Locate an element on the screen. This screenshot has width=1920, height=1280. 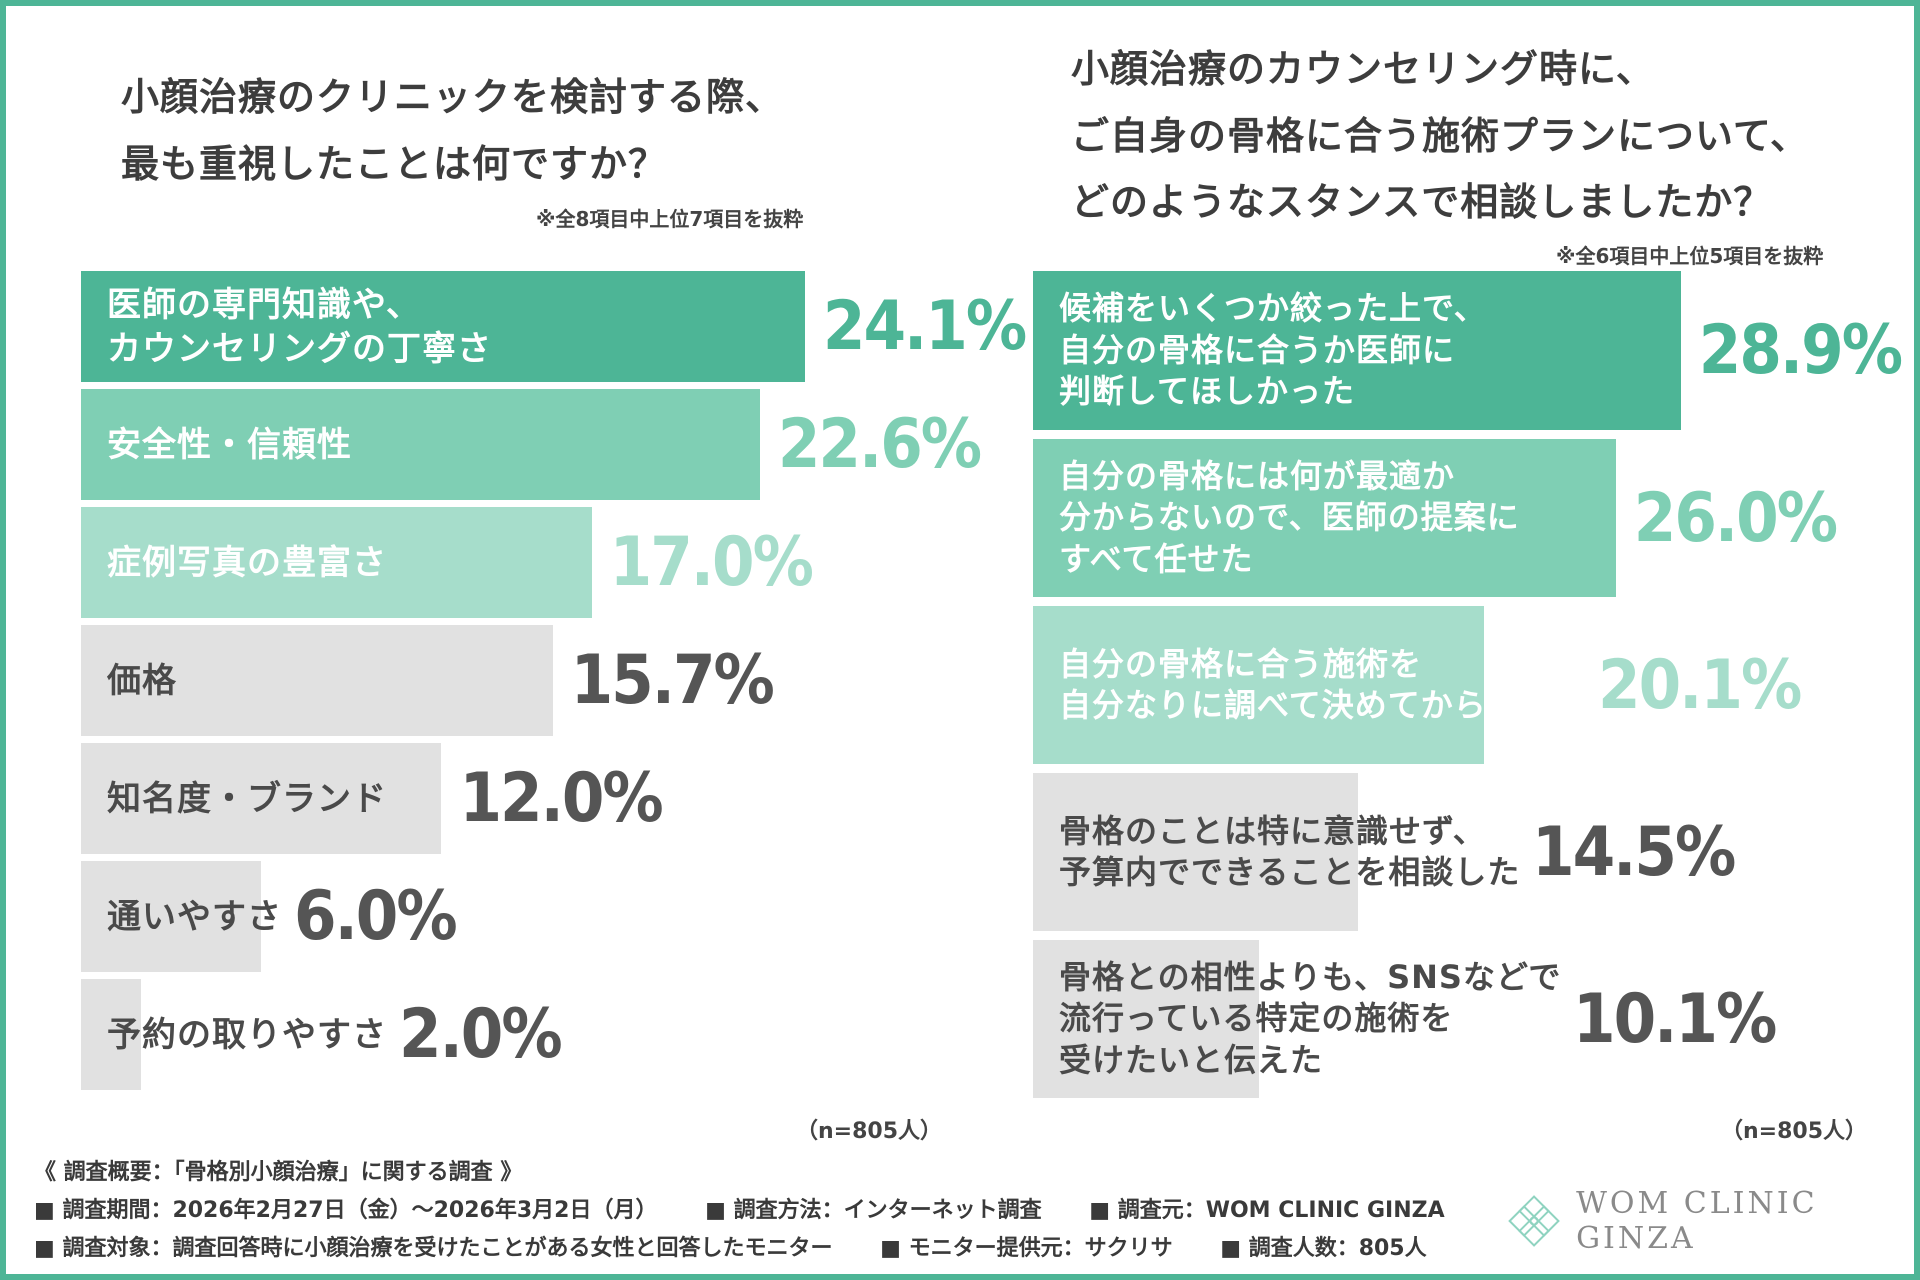
bar-value-7: 2.0% is located at coordinates (481, 1034).